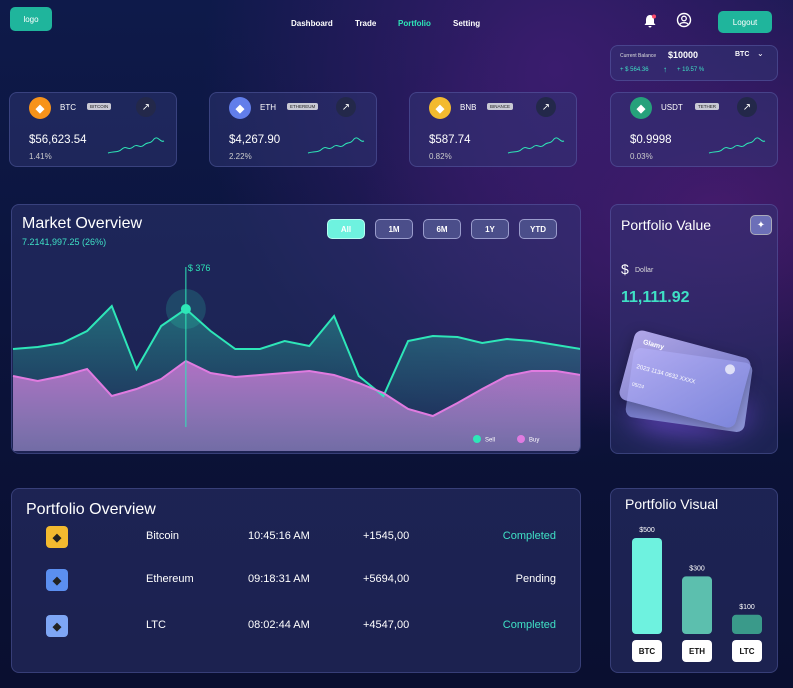 The image size is (793, 688). Describe the element at coordinates (386, 625) in the screenshot. I see `amount: +4547,00` at that location.